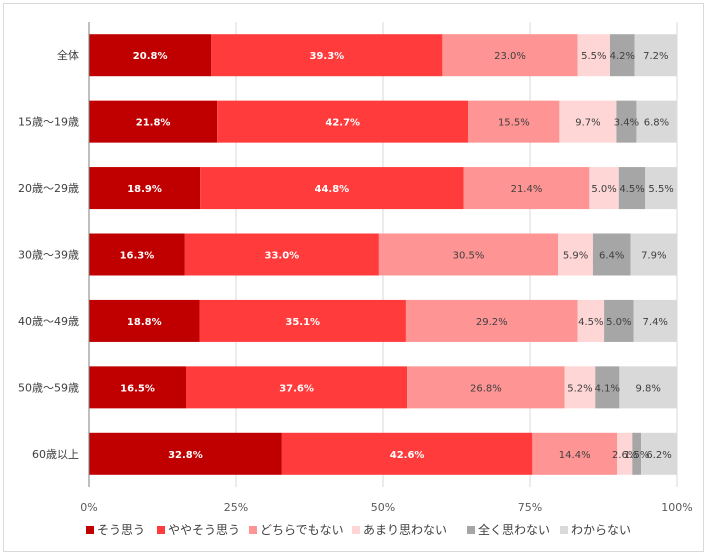 The width and height of the screenshot is (709, 557). I want to click on data-label: 6.4%, so click(611, 256).